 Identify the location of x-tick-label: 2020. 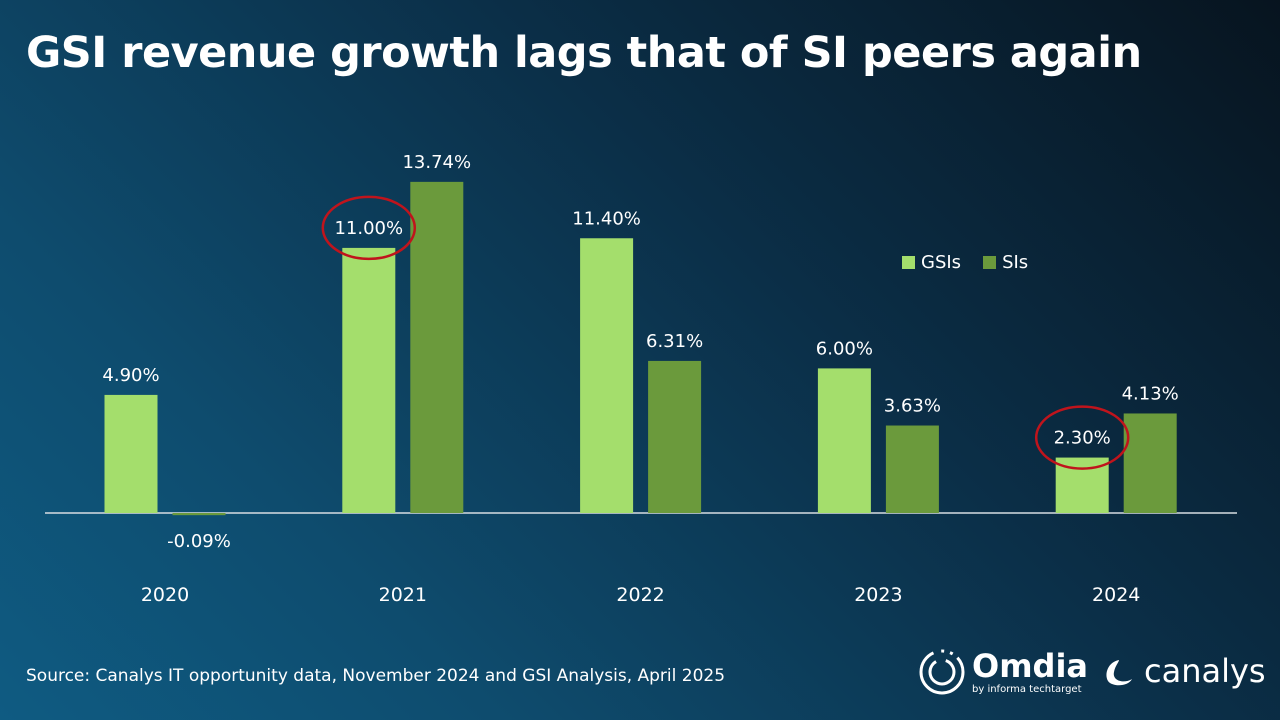
(165, 595).